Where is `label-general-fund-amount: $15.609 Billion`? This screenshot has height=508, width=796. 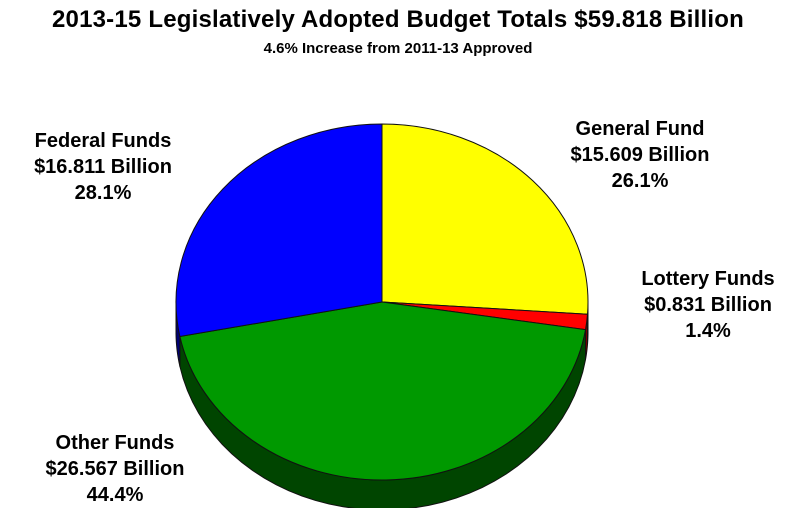
label-general-fund-amount: $15.609 Billion is located at coordinates (640, 155).